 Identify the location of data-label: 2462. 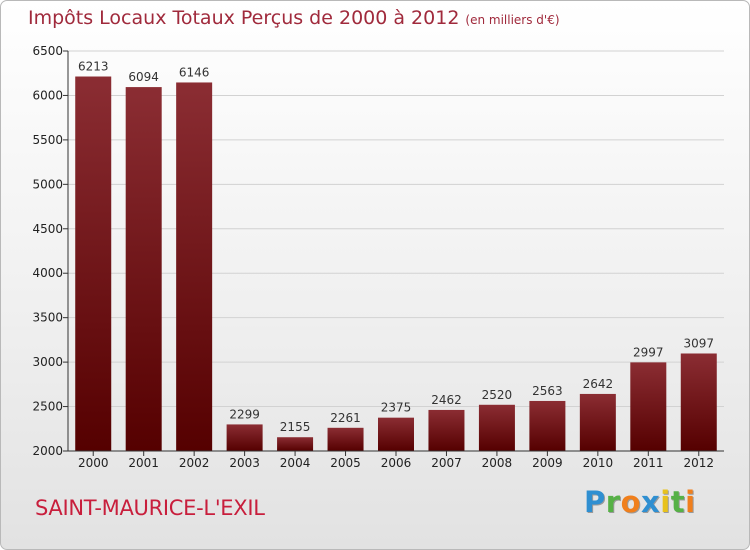
(446, 400).